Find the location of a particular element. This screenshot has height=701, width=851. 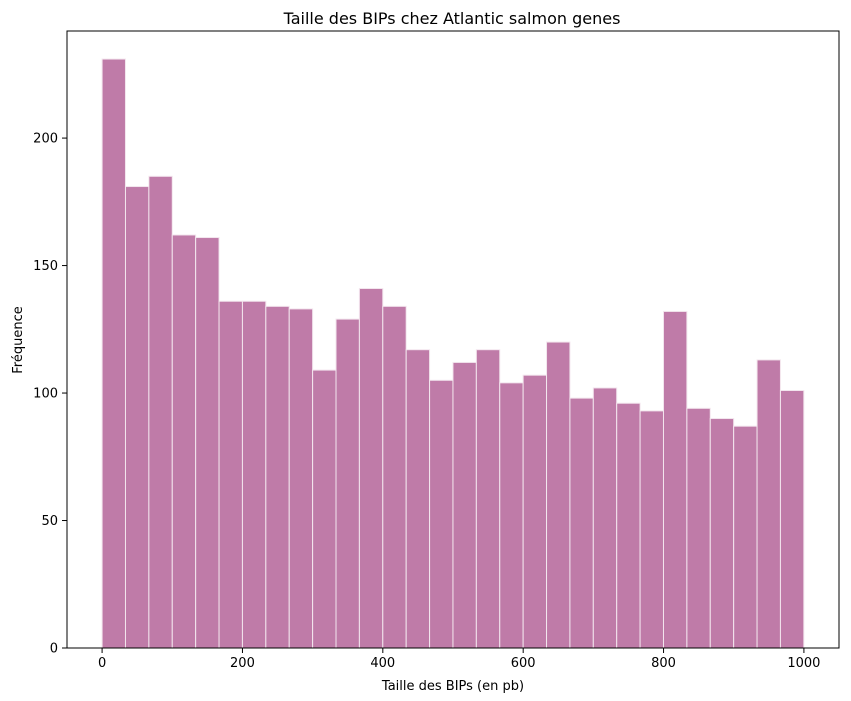

y-tick-label: 50 is located at coordinates (49, 521).